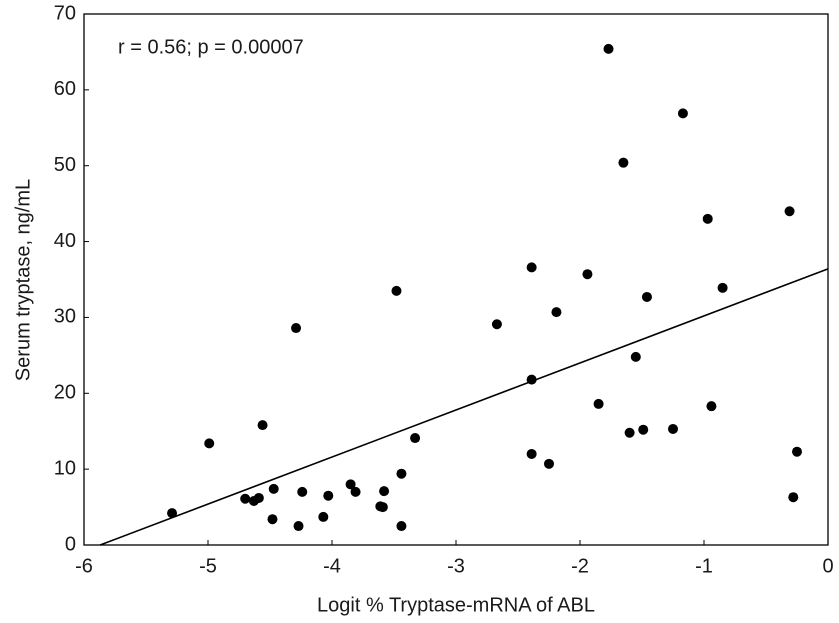 This screenshot has height=623, width=839. I want to click on y-tick-label: 60, so click(65, 89).